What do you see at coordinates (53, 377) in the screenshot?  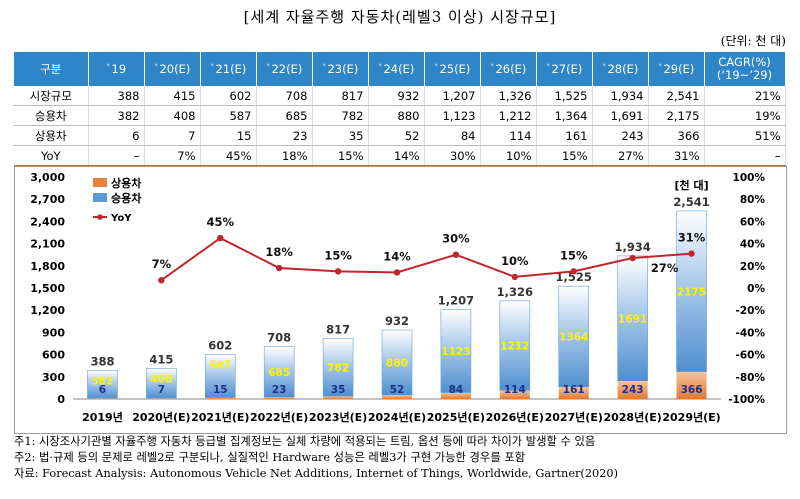 I see `y-left-tick-label: 300` at bounding box center [53, 377].